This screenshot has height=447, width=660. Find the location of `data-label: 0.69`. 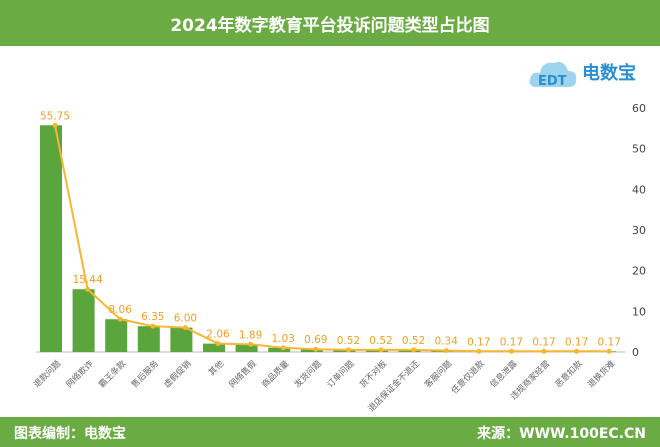

data-label: 0.69 is located at coordinates (315, 340).